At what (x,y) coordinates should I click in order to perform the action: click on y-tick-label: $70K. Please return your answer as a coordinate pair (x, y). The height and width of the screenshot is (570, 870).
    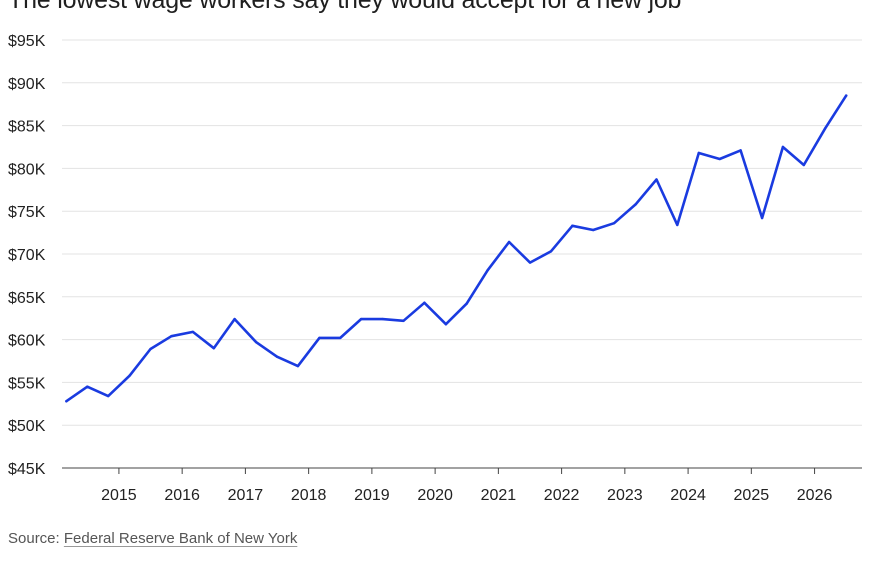
    Looking at the image, I should click on (27, 255).